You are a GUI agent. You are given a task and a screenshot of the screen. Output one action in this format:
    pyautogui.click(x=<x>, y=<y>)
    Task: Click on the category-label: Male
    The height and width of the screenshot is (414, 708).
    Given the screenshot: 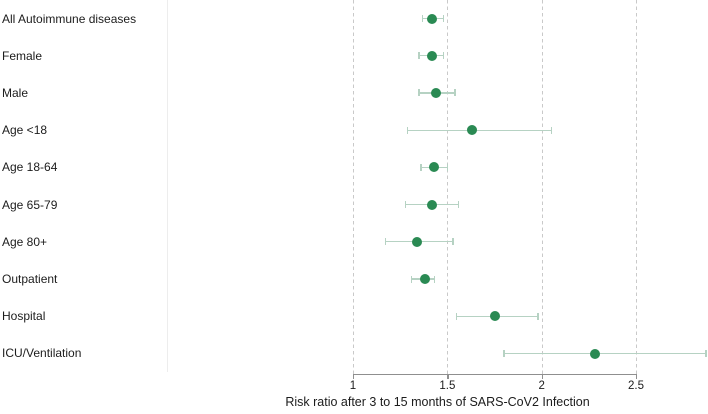 What is the action you would take?
    pyautogui.click(x=15, y=92)
    